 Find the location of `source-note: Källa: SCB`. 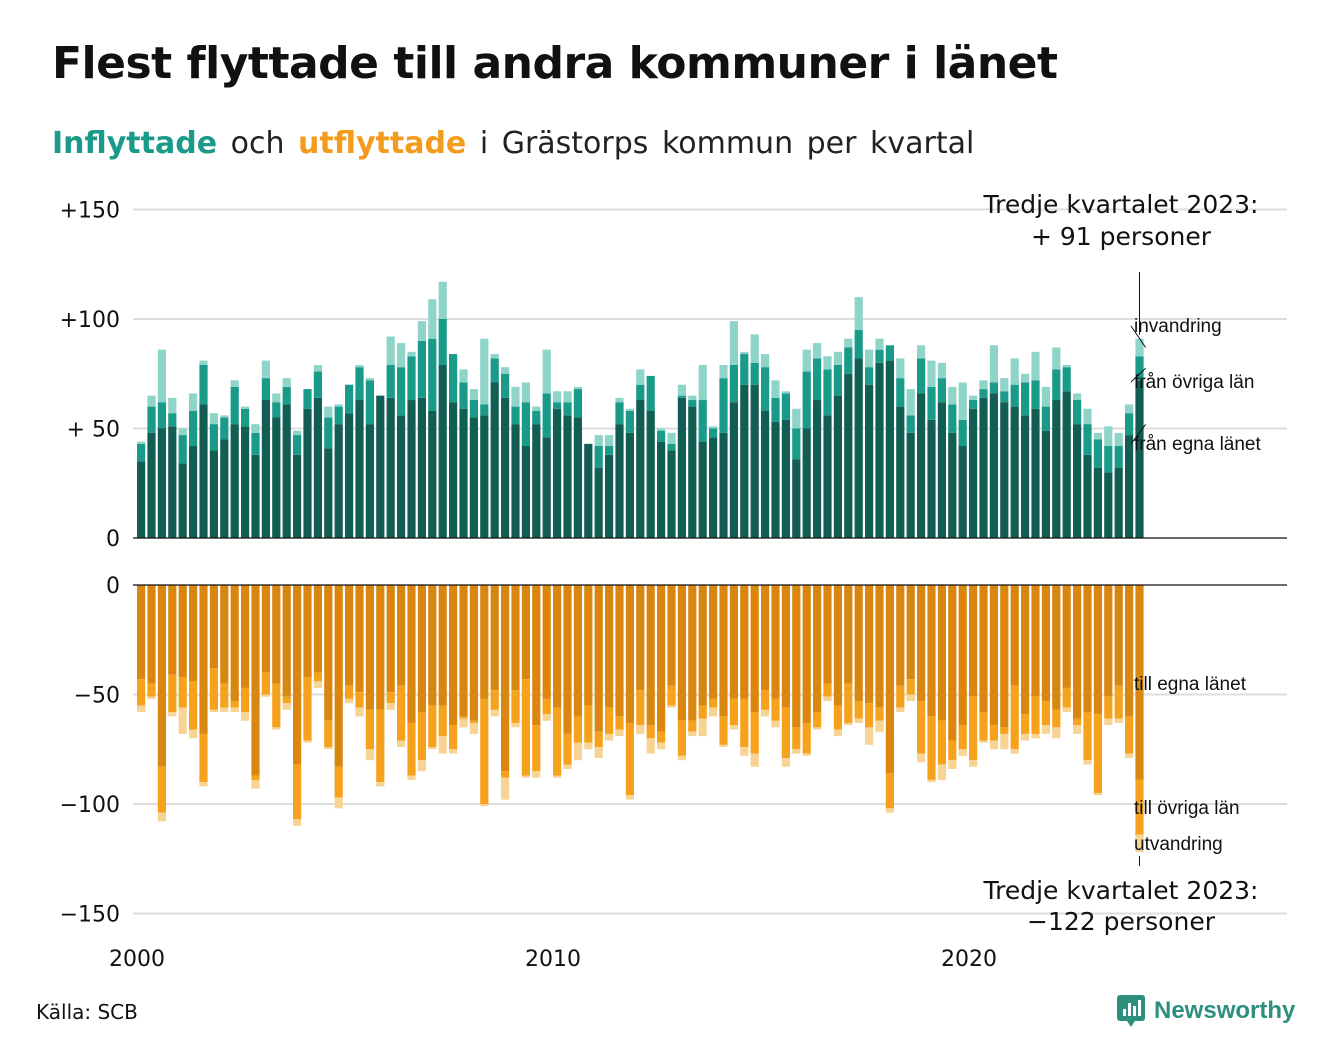

source-note: Källa: SCB is located at coordinates (87, 1012).